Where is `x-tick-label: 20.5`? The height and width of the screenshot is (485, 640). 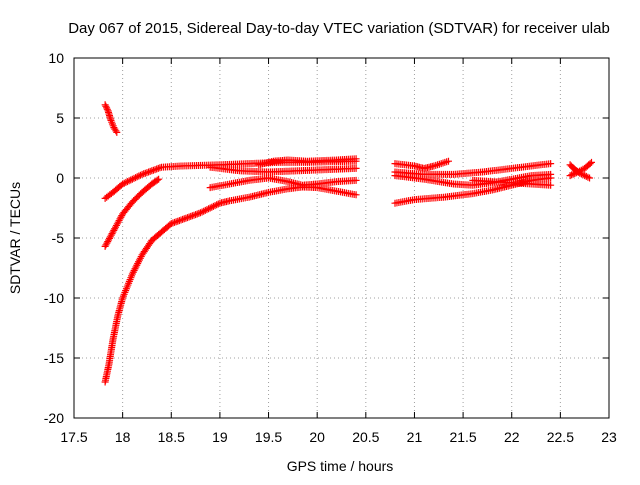
x-tick-label: 20.5 is located at coordinates (365, 437).